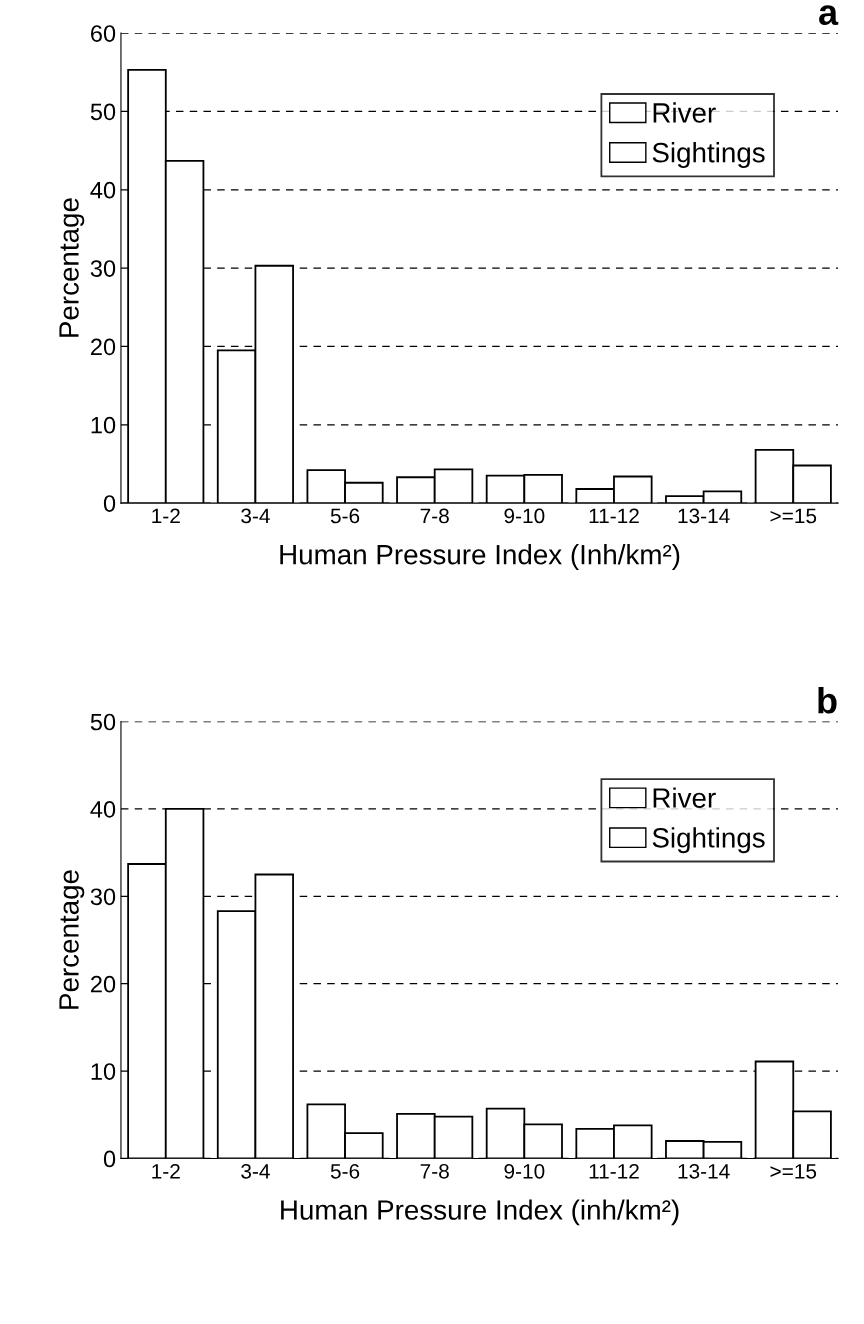  Describe the element at coordinates (103, 33) in the screenshot. I see `y-tick-label: 60` at that location.